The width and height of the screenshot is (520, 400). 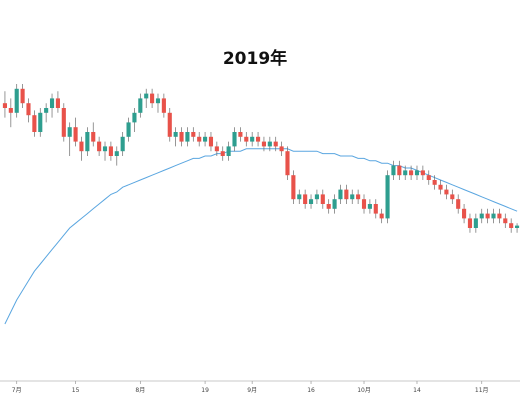 I want to click on x-tick-label: 9月, so click(x=252, y=390).